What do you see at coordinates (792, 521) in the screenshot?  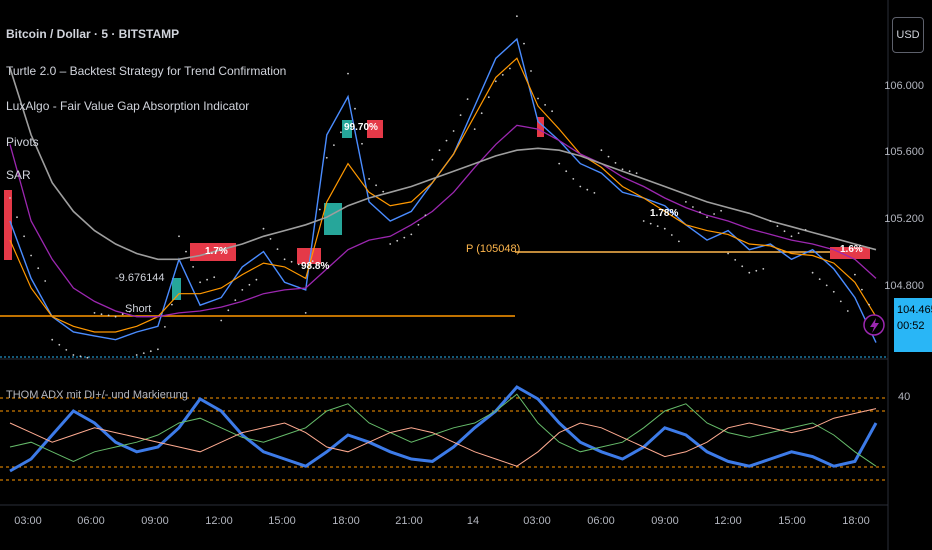 I see `time-tick: 15:00` at bounding box center [792, 521].